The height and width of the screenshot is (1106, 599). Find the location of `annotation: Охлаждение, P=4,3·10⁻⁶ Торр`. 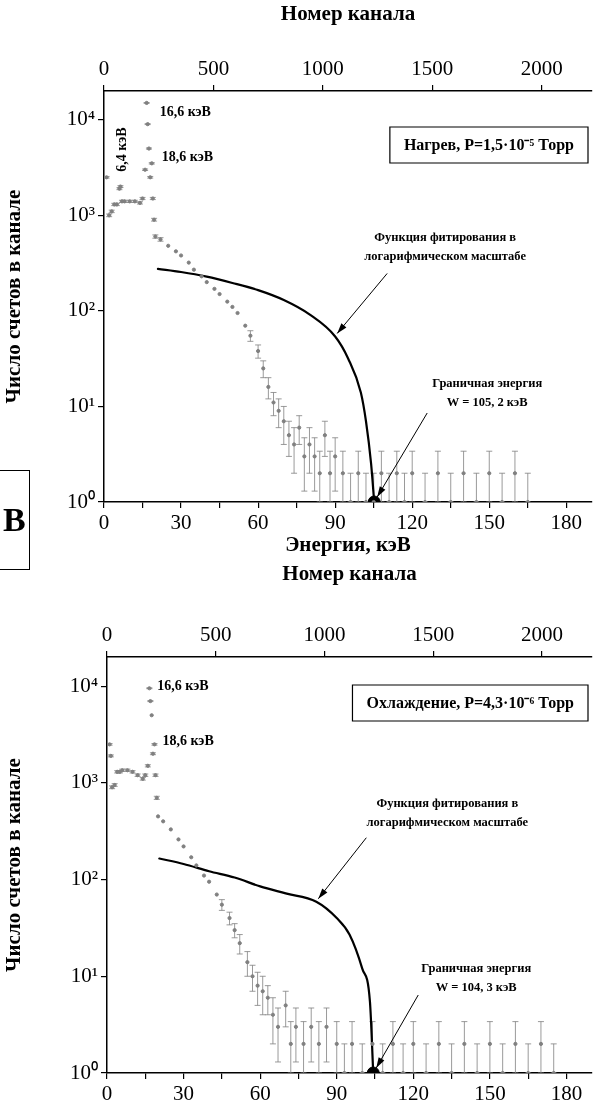

annotation: Охлаждение, P=4,3·10⁻⁶ Торр is located at coordinates (470, 703).